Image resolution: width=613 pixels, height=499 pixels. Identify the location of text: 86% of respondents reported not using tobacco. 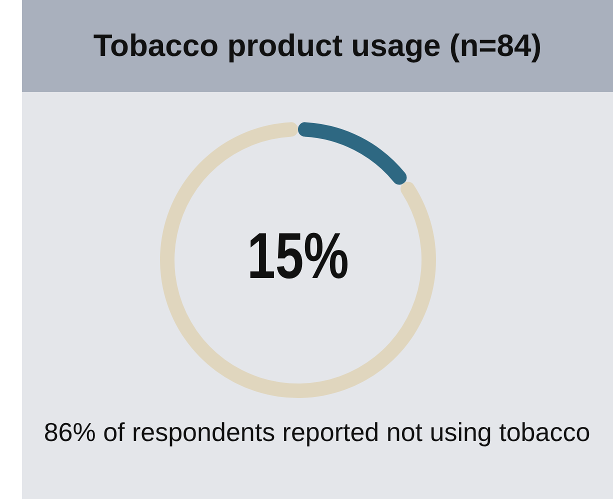
(317, 432).